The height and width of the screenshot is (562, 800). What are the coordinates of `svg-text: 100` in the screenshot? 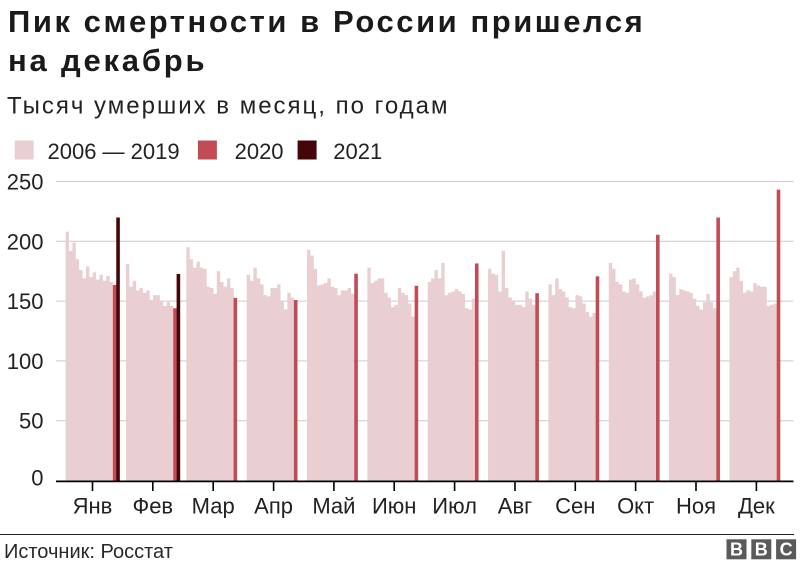 It's located at (25, 361).